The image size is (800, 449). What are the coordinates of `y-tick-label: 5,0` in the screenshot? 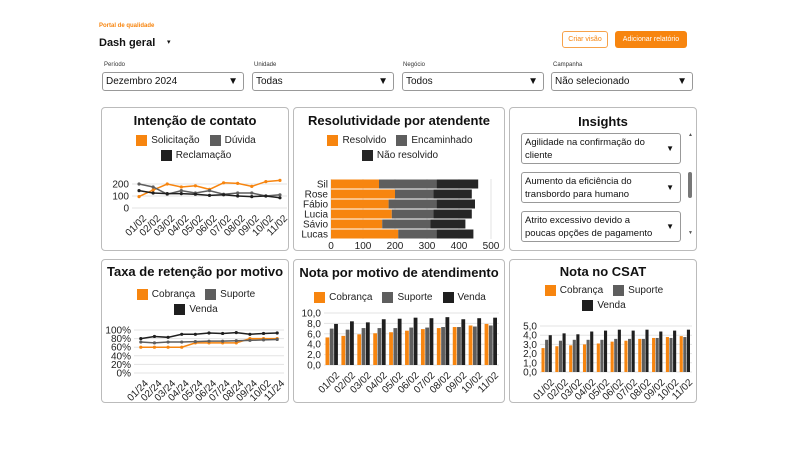 It's located at (530, 327).